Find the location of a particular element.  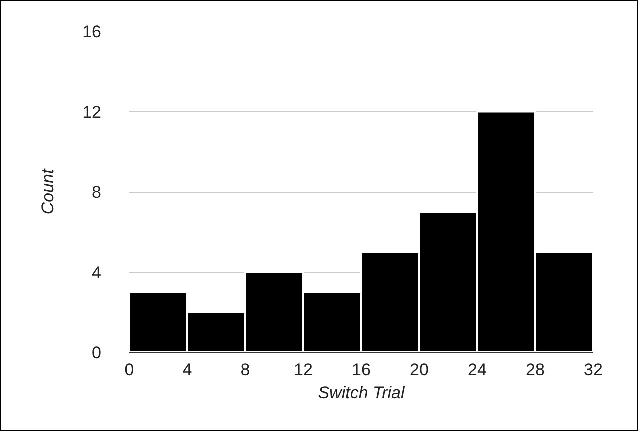

y-tick-label: 12 is located at coordinates (92, 112).